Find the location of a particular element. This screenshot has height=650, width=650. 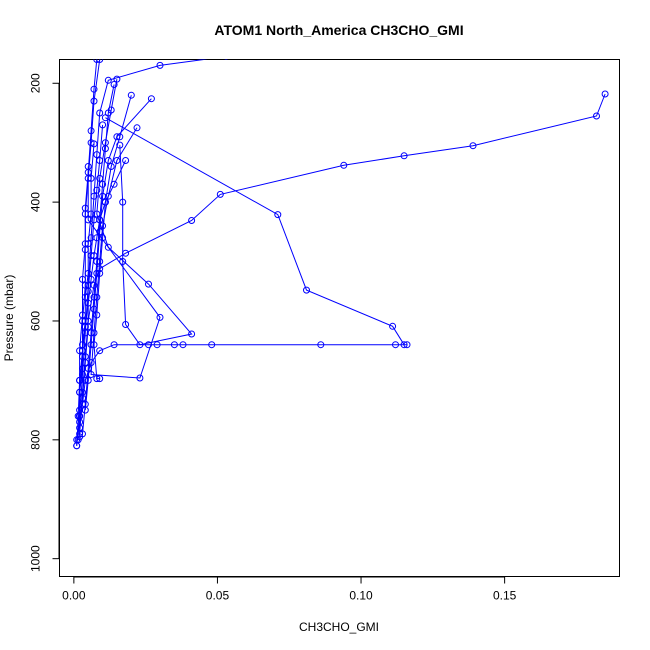

y-tick-label: 200 is located at coordinates (36, 83).